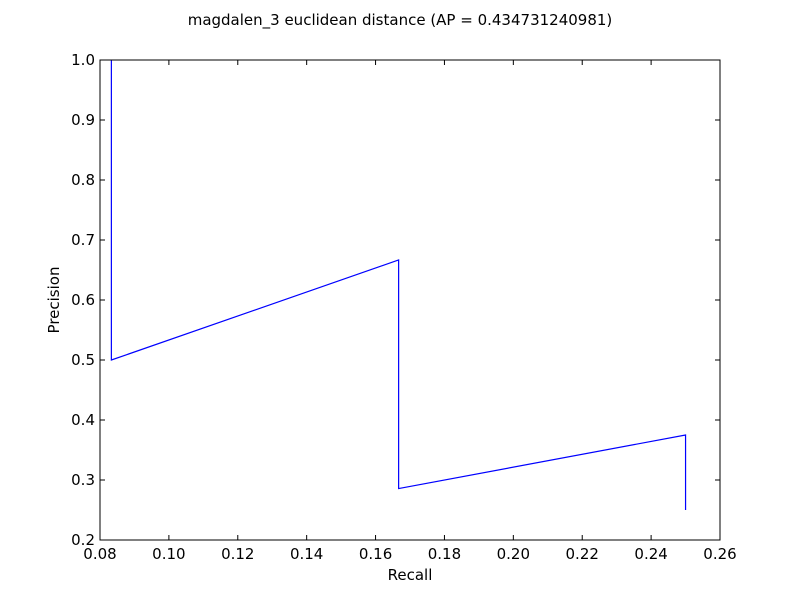  What do you see at coordinates (375, 554) in the screenshot?
I see `x-tick-label: 0.16` at bounding box center [375, 554].